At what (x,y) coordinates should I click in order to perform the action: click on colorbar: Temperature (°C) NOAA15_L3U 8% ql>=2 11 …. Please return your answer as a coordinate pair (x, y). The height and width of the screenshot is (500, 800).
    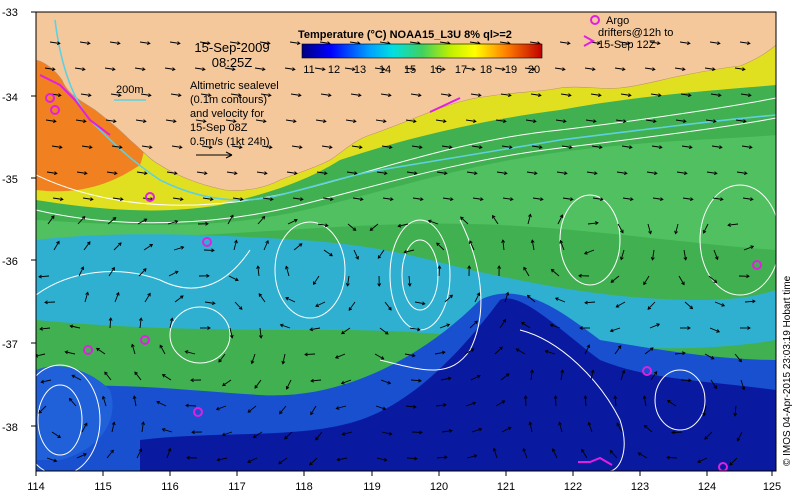
    Looking at the image, I should click on (420, 52).